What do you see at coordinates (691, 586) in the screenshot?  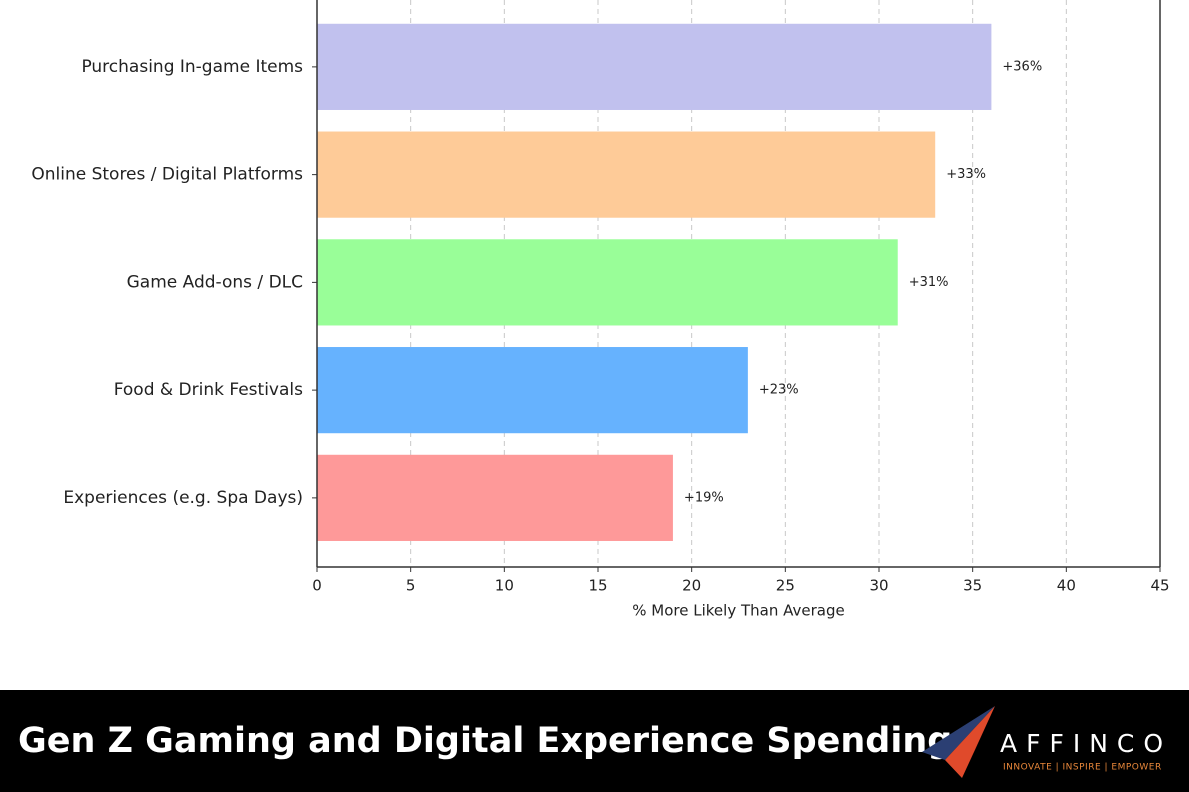 I see `x-tick-label: 20` at bounding box center [691, 586].